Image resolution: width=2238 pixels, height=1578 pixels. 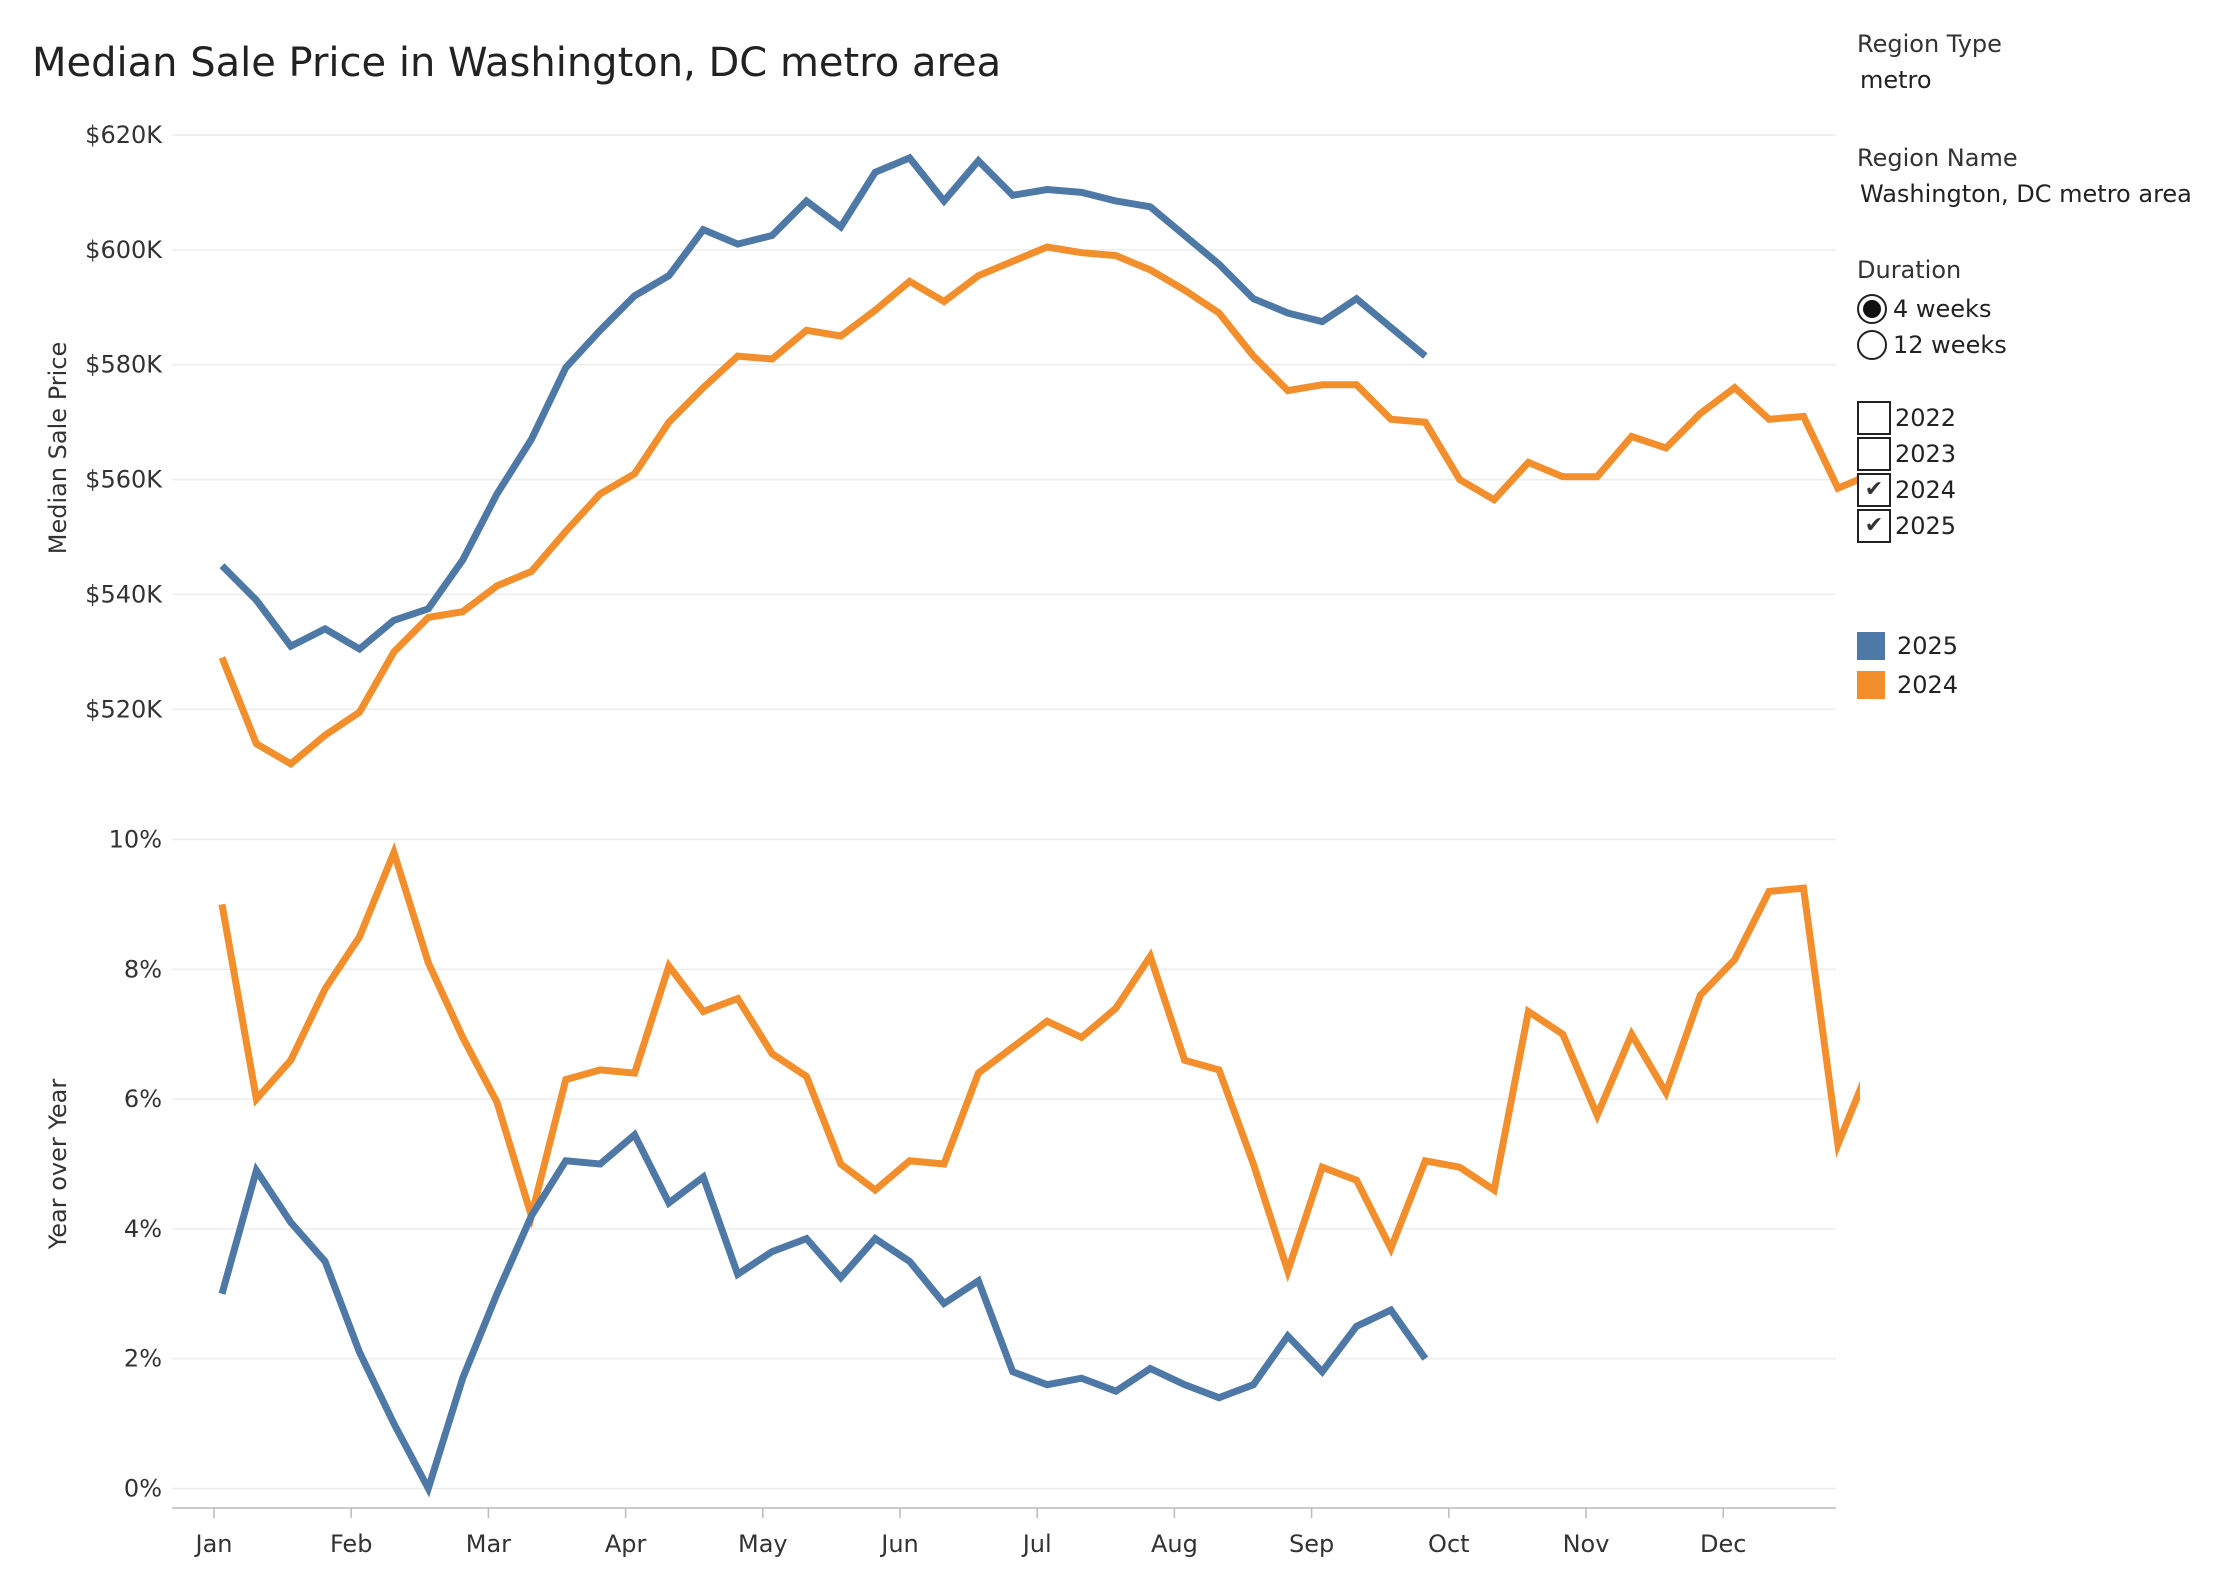 What do you see at coordinates (135, 839) in the screenshot?
I see `y-tick-label: 10%` at bounding box center [135, 839].